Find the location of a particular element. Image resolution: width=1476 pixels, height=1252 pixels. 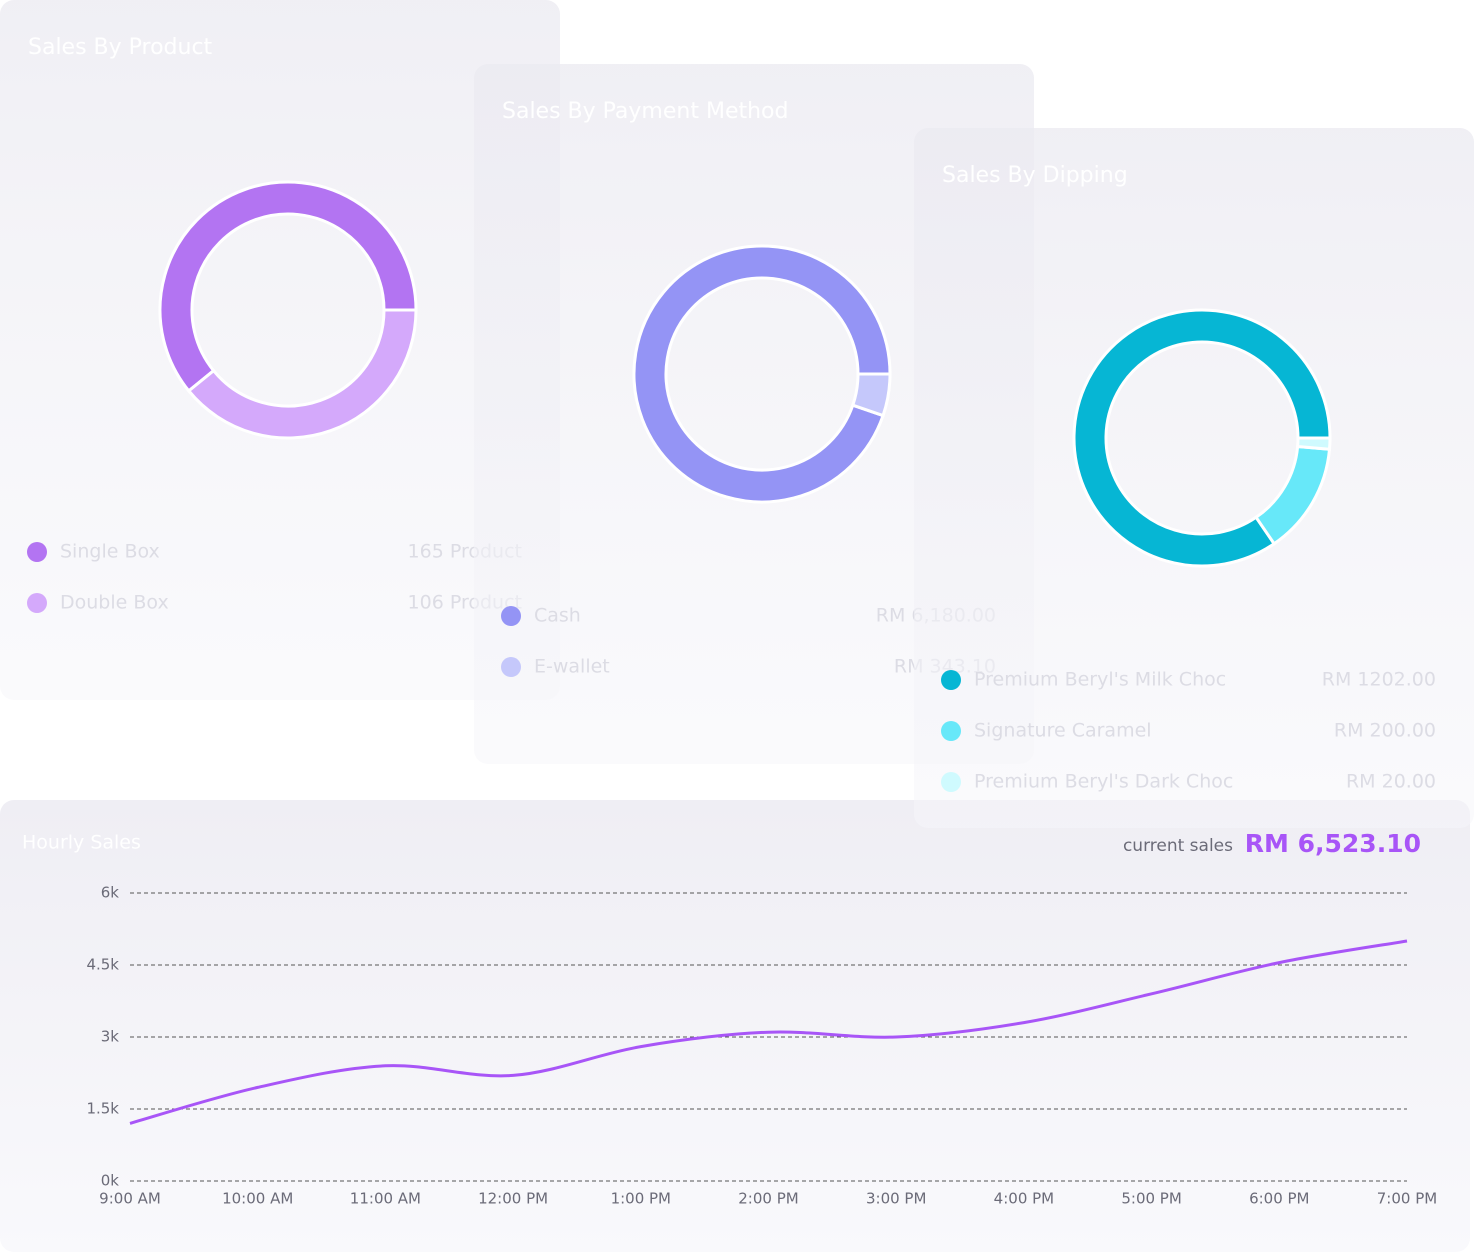

summary-value: RM 6,523.10 is located at coordinates (1333, 843).